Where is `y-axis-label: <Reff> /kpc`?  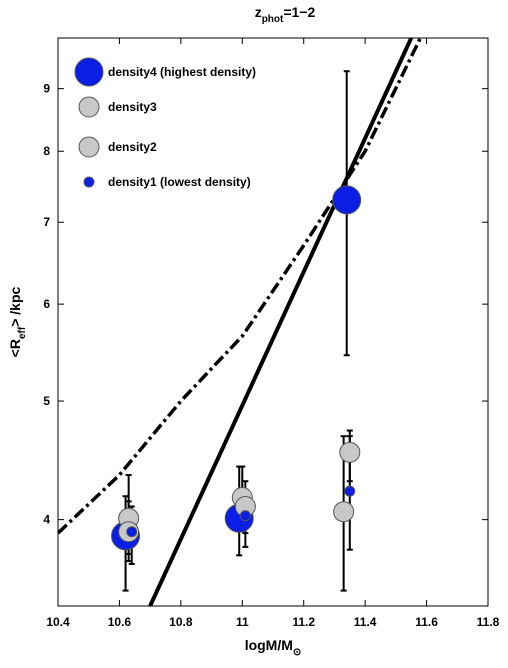 y-axis-label: <Reff> /kpc is located at coordinates (17, 321).